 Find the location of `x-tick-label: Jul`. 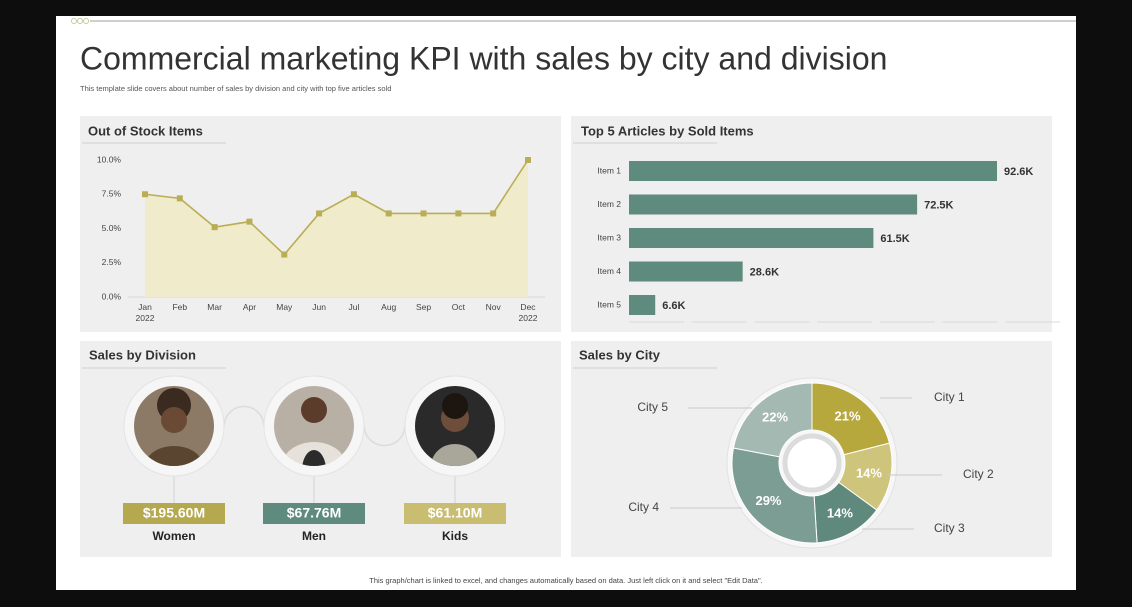

x-tick-label: Jul is located at coordinates (354, 307).